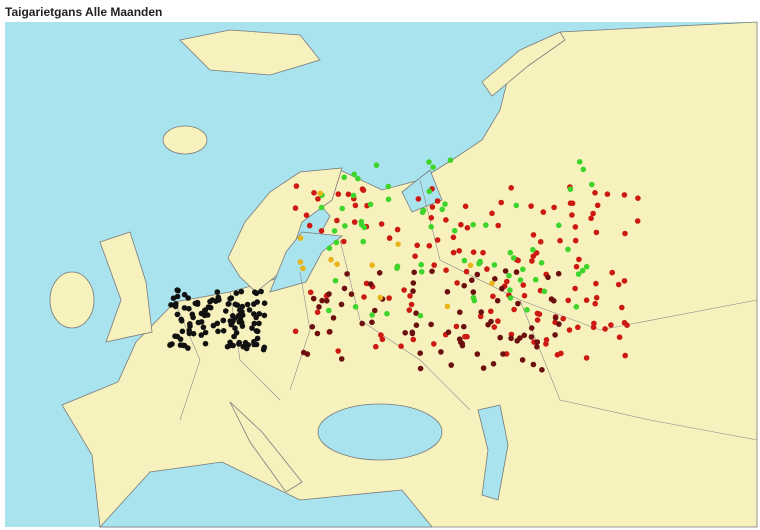 The image size is (760, 530). What do you see at coordinates (266, 447) in the screenshot?
I see `italy` at bounding box center [266, 447].